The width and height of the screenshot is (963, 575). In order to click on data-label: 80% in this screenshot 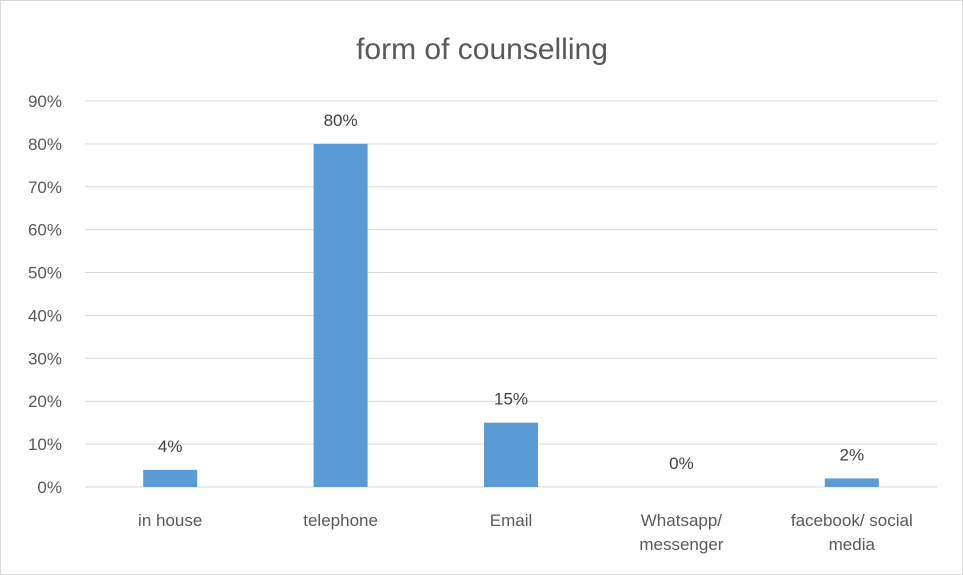, I will do `click(341, 120)`.